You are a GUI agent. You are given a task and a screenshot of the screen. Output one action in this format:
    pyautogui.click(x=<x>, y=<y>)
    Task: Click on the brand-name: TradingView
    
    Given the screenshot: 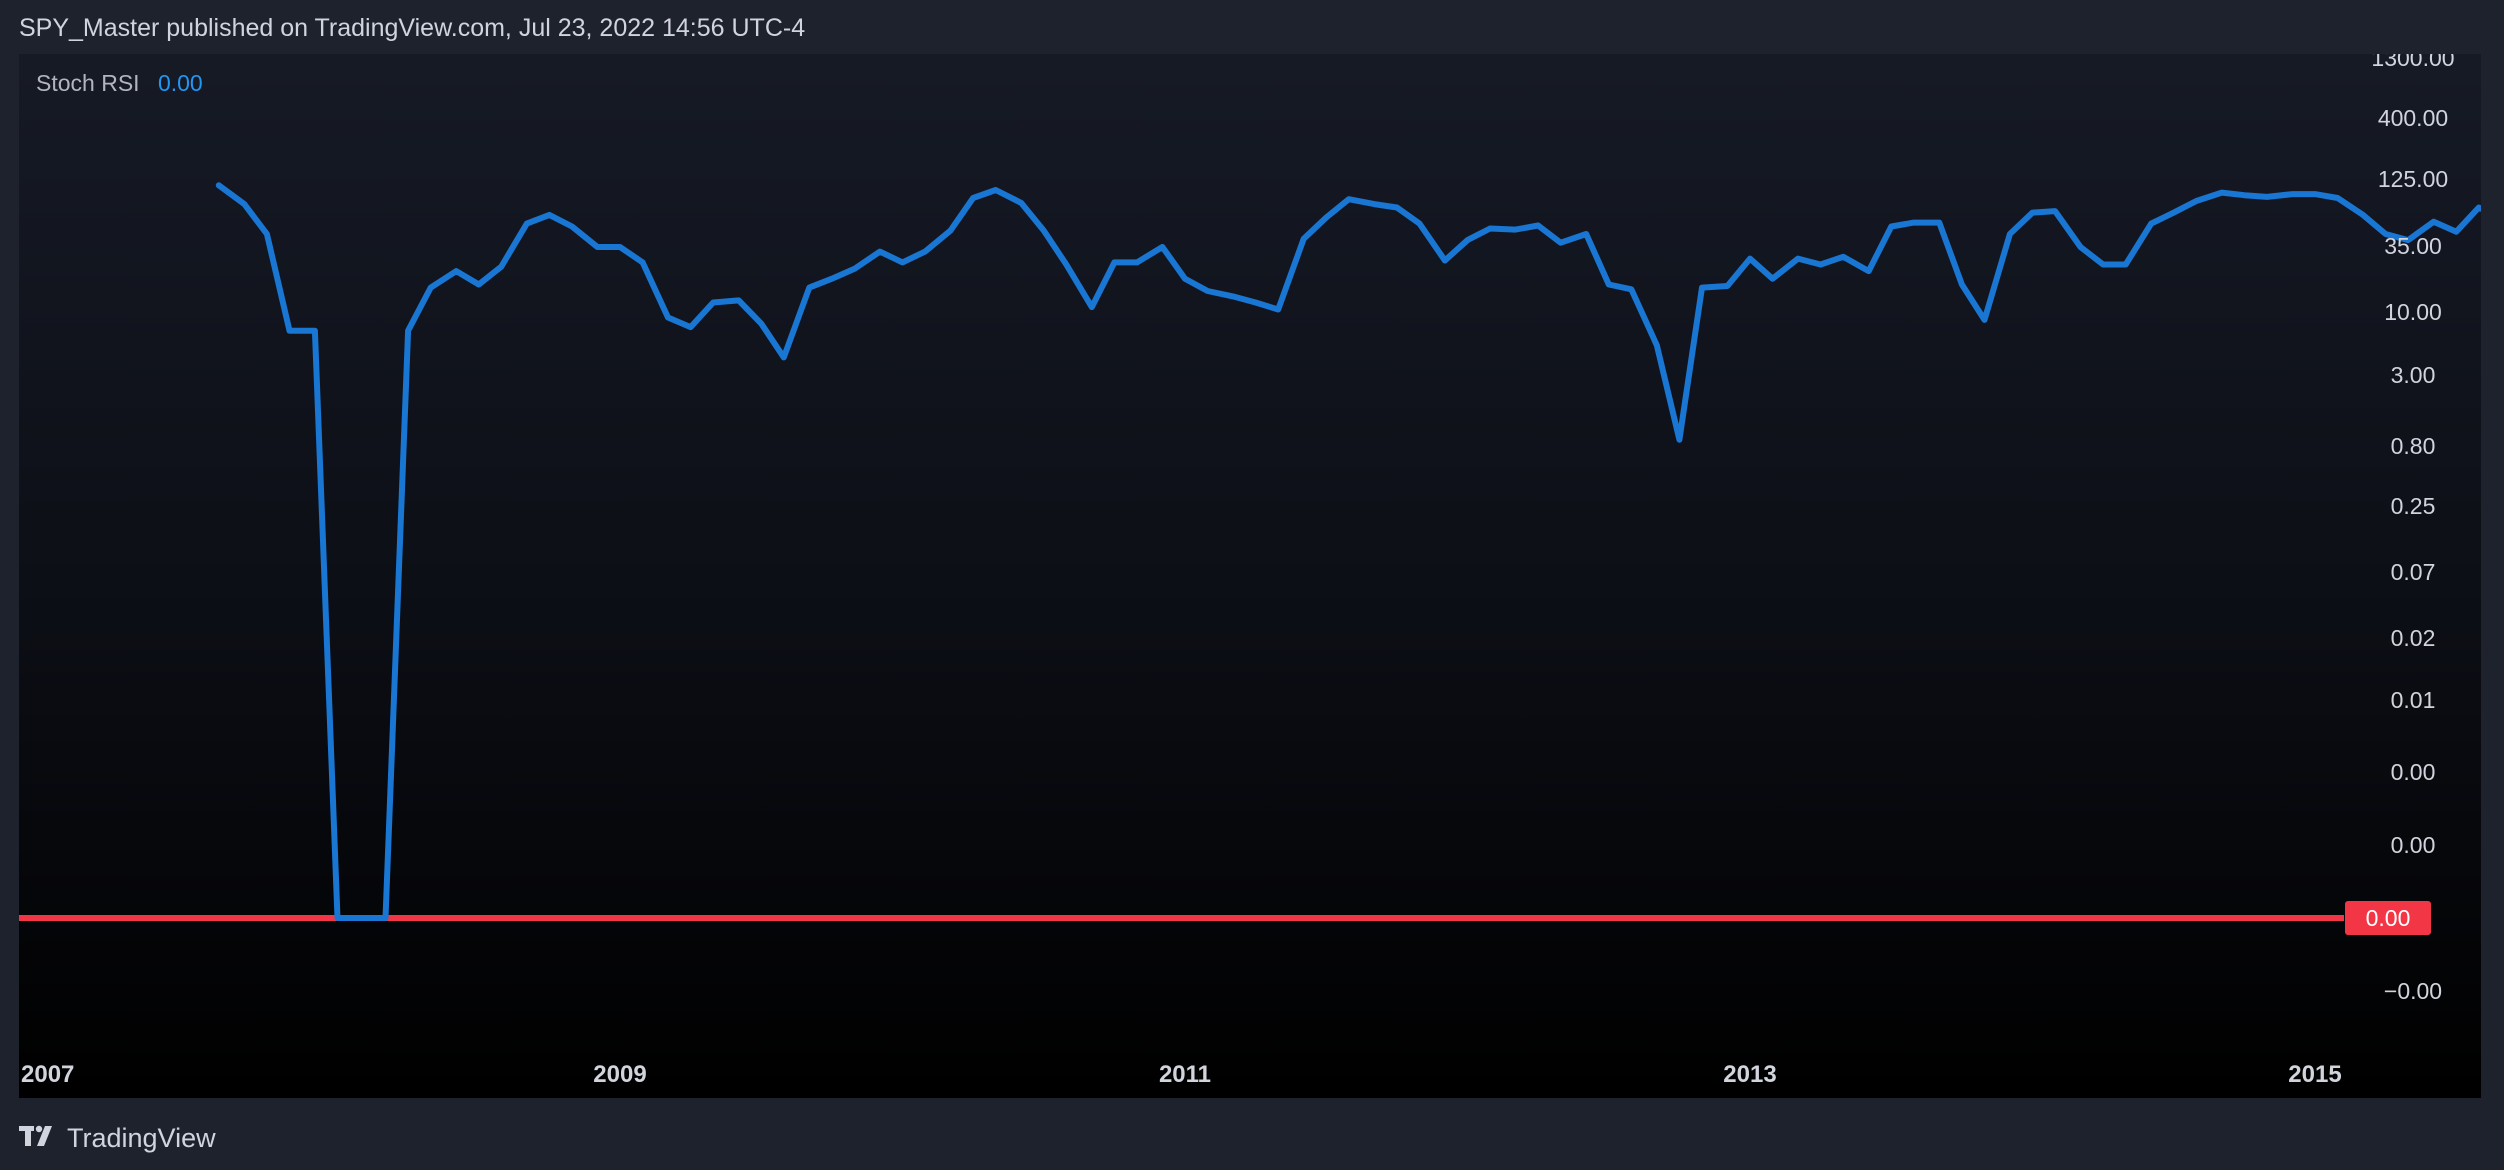 What is the action you would take?
    pyautogui.click(x=141, y=1137)
    